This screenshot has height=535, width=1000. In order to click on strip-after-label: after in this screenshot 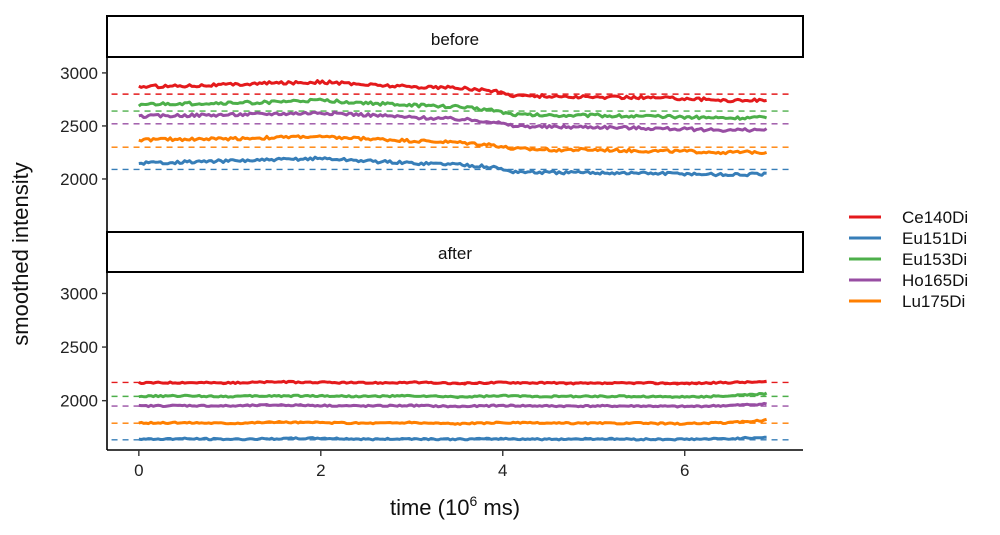, I will do `click(455, 253)`.